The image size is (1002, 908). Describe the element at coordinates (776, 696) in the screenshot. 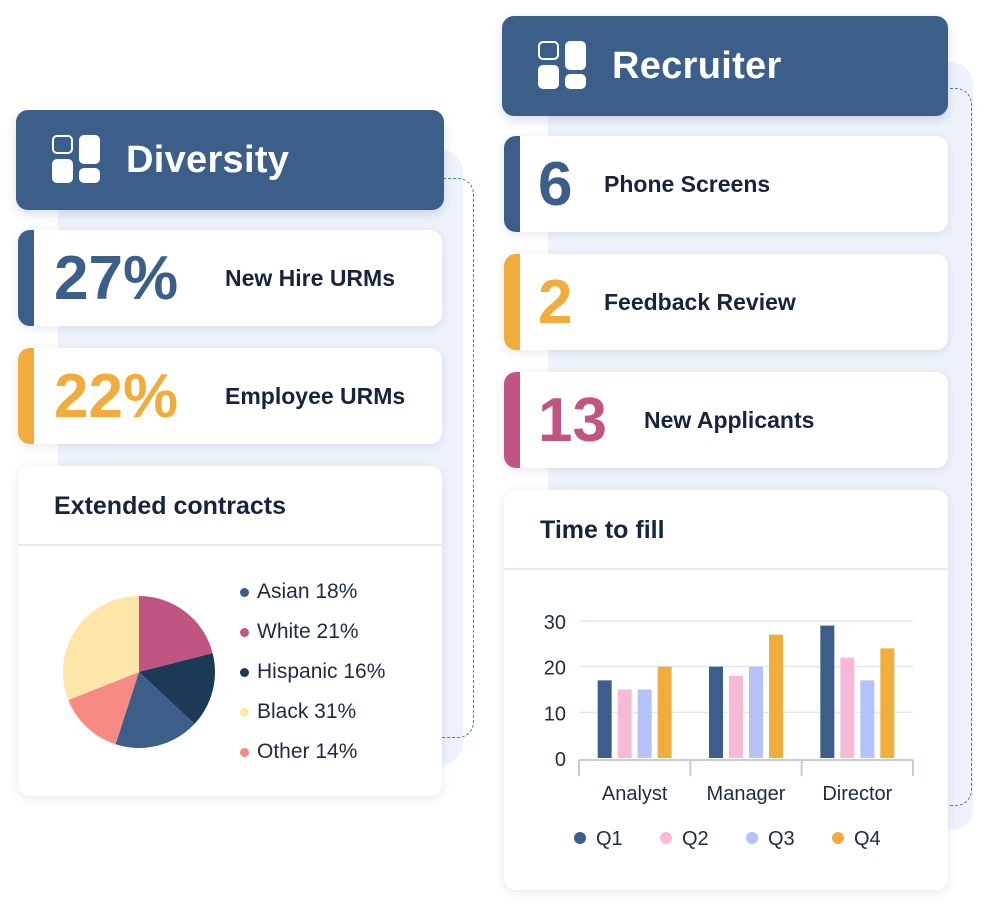

I see `bar-manager-q4` at that location.